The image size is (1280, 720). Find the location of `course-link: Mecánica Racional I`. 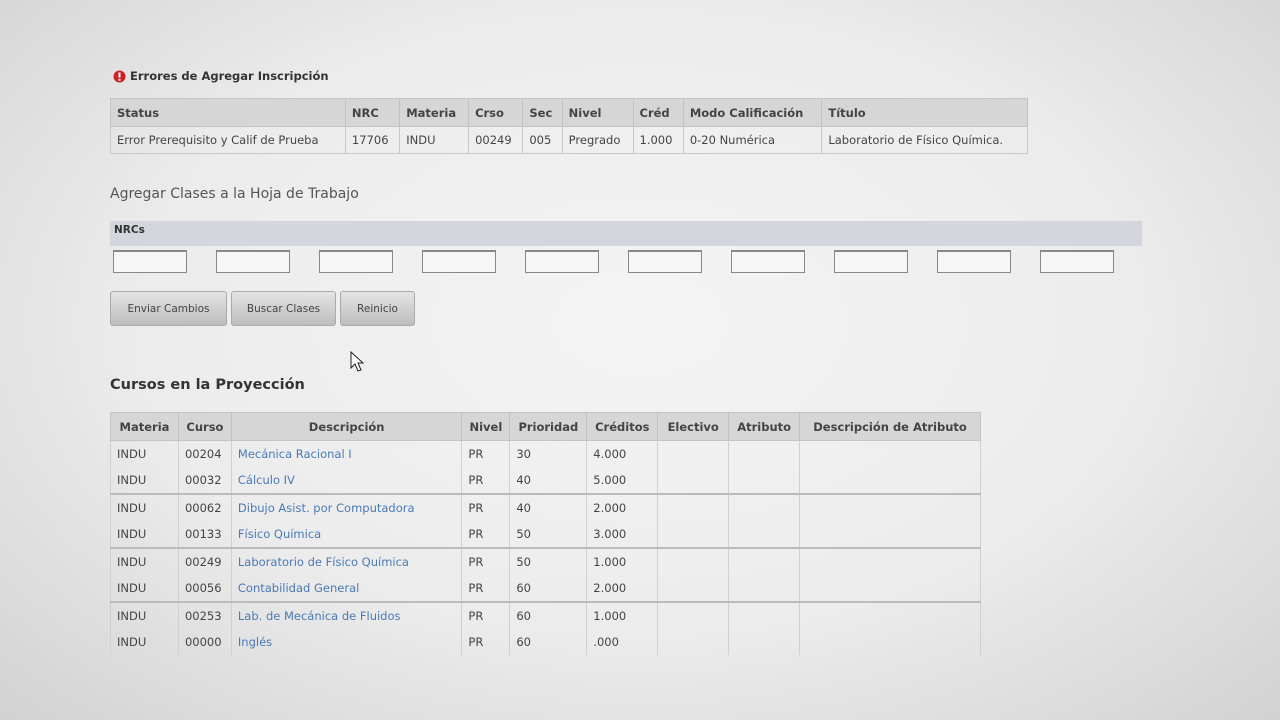

course-link: Mecánica Racional I is located at coordinates (294, 454).